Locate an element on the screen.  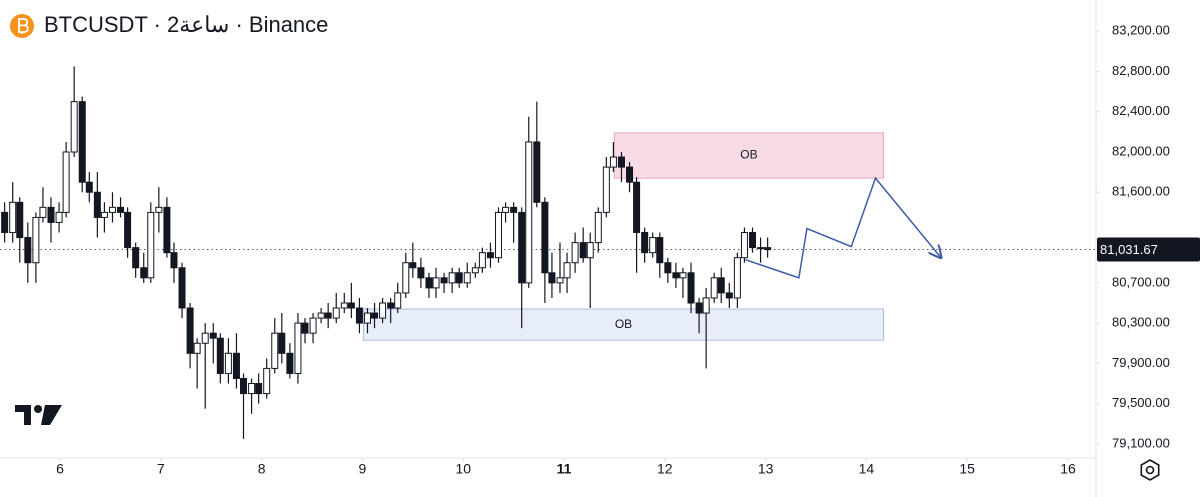
y-tick-label: 79,900.00 is located at coordinates (1141, 362).